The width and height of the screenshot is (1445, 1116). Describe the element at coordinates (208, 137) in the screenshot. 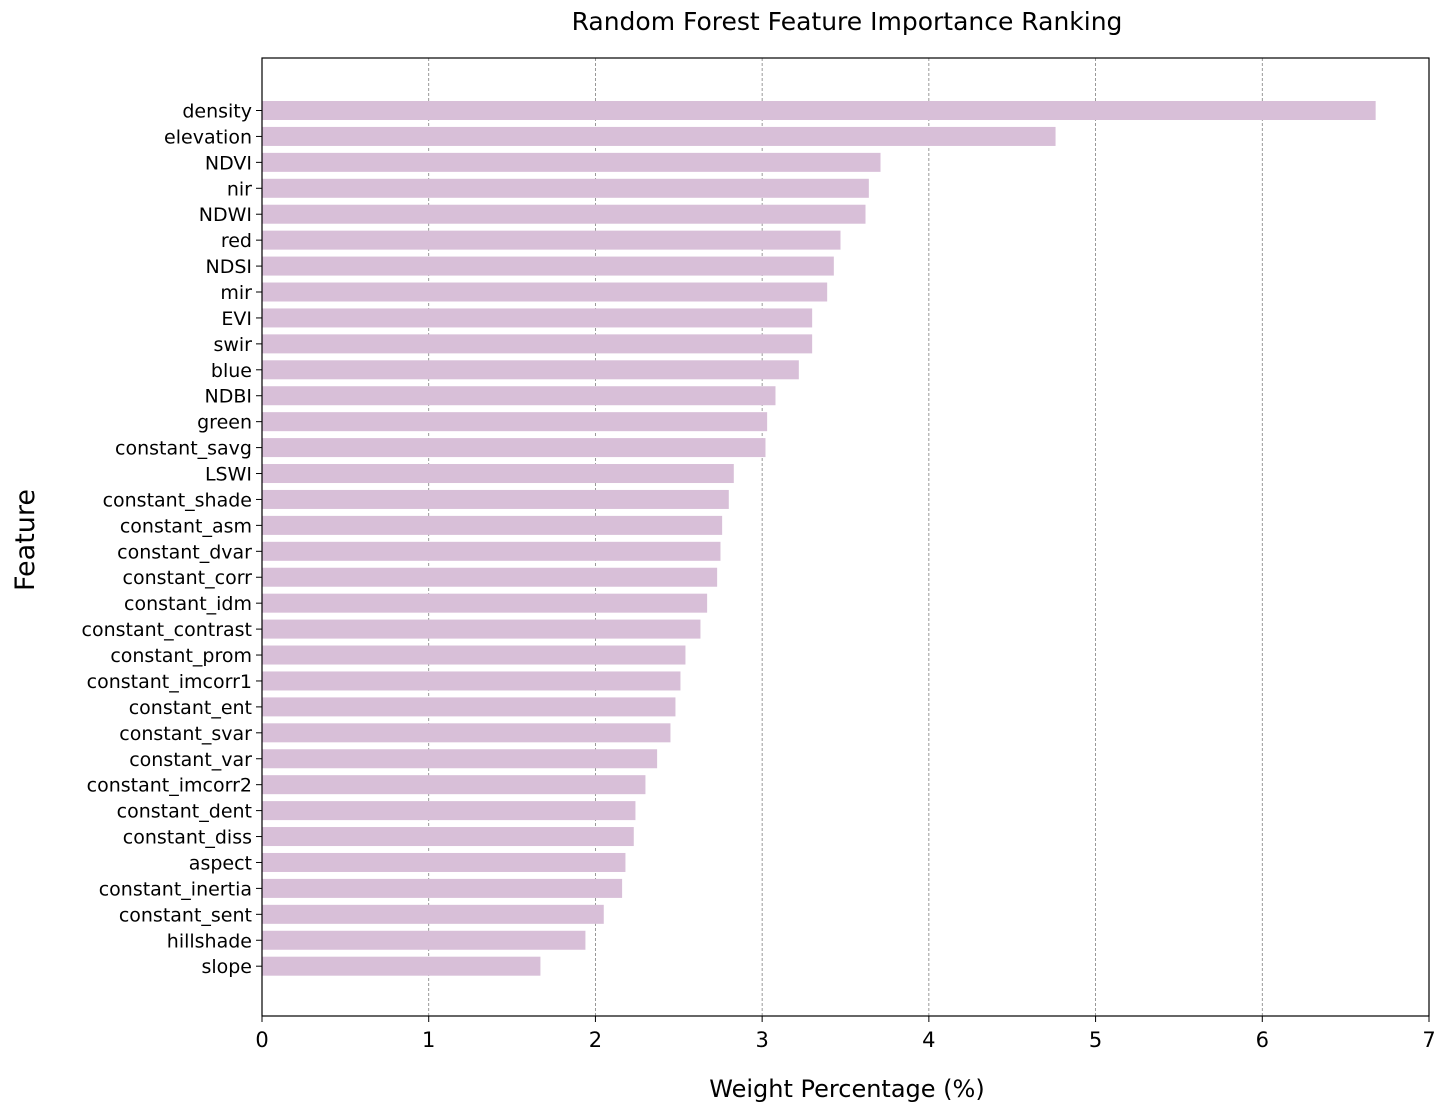

I see `y-tick-label: elevation` at that location.